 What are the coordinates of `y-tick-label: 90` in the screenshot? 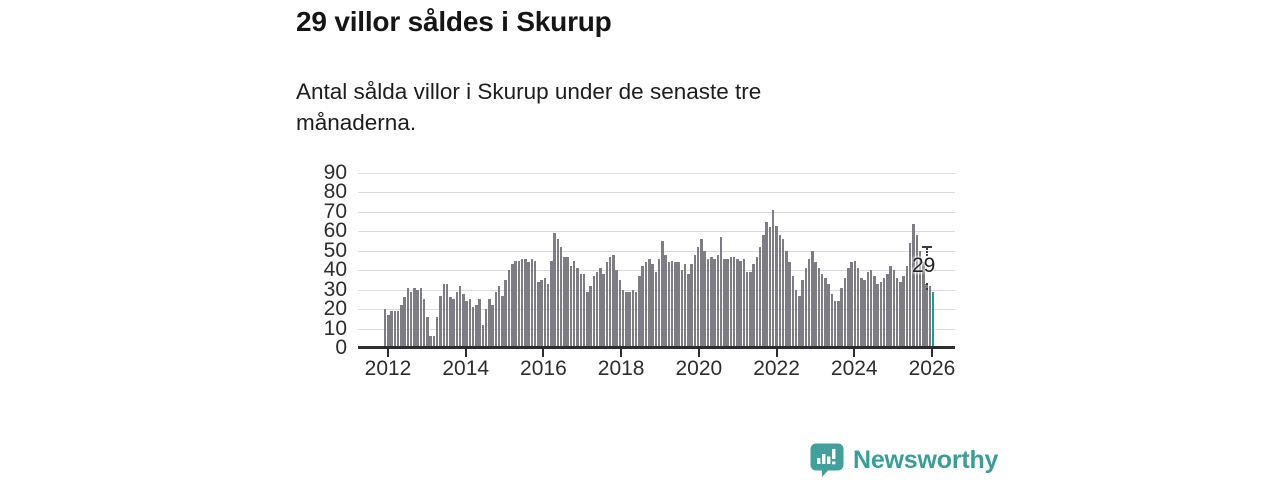 It's located at (335, 172).